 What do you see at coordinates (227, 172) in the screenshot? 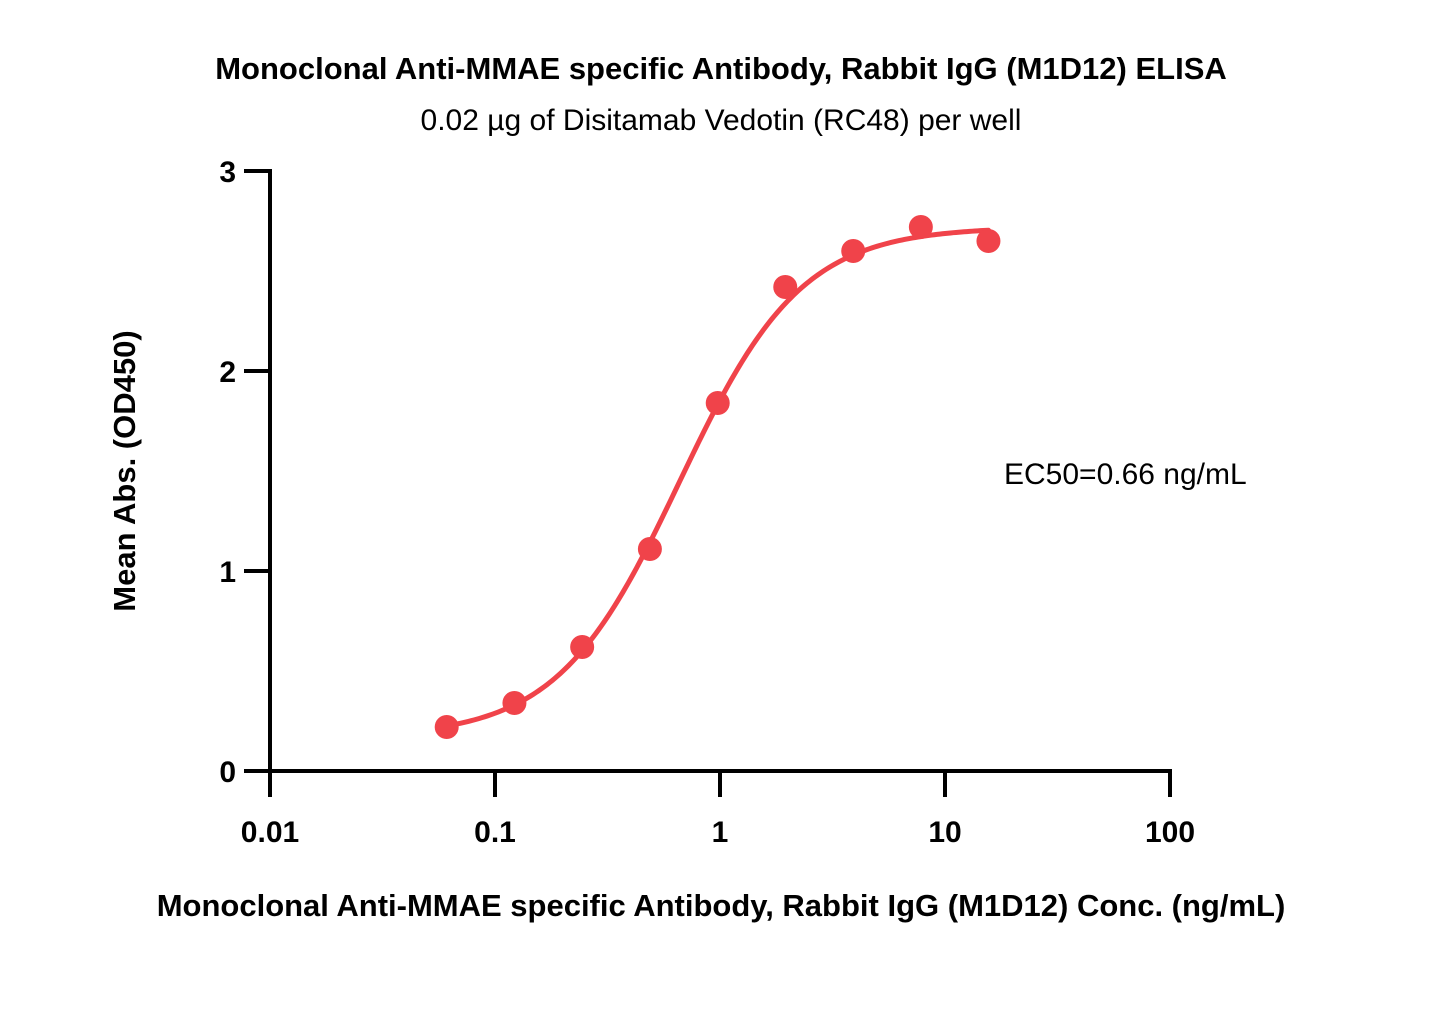
I see `y-tick-label: 3` at bounding box center [227, 172].